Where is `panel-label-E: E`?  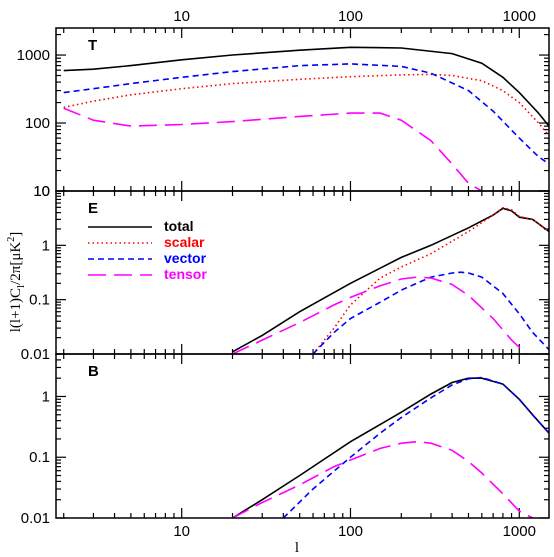 panel-label-E: E is located at coordinates (93, 208).